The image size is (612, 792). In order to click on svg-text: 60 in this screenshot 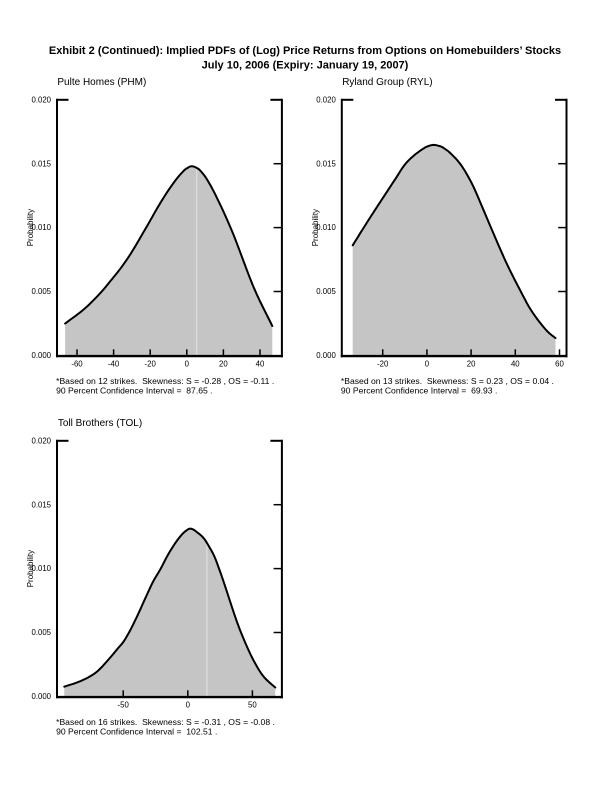, I will do `click(559, 363)`.